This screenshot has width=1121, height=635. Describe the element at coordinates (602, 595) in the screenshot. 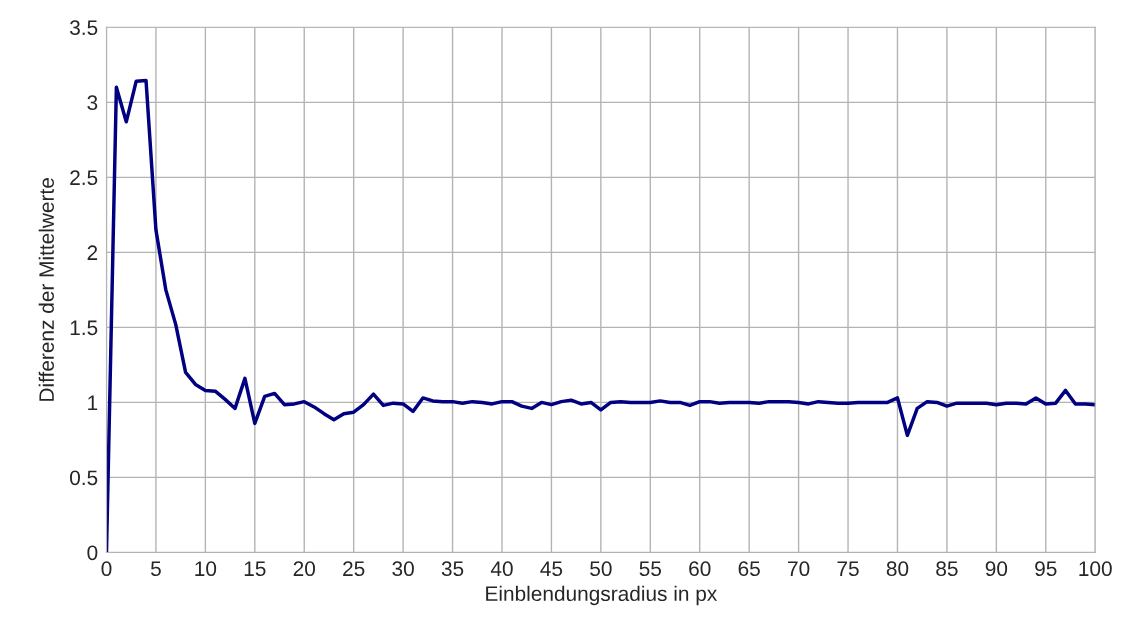

I see `x-axis-title: Einblendungsradius in px` at that location.